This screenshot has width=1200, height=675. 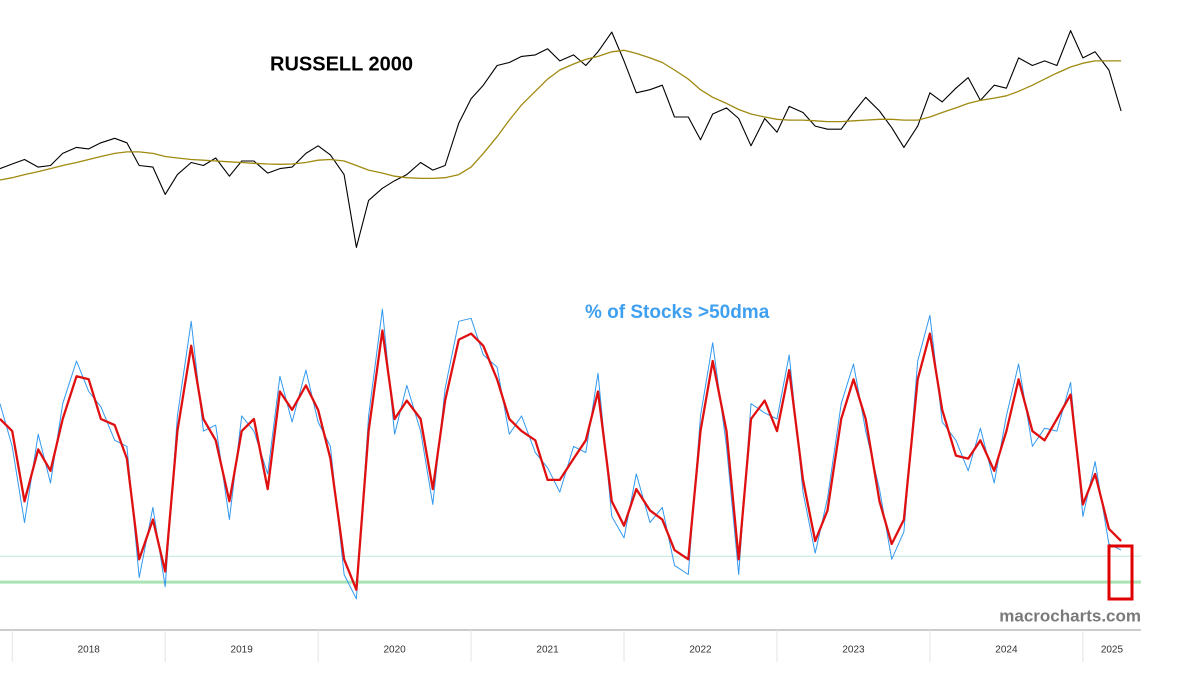 What do you see at coordinates (1112, 650) in the screenshot?
I see `x-tick-label: 2025` at bounding box center [1112, 650].